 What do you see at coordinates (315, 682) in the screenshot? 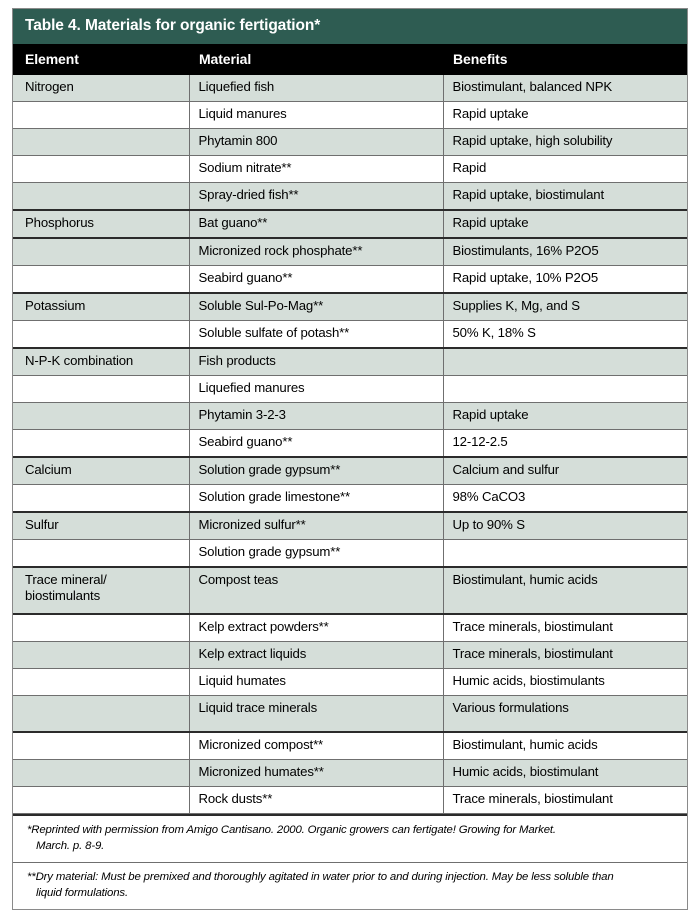
I see `cell-material: Liquid humates` at bounding box center [315, 682].